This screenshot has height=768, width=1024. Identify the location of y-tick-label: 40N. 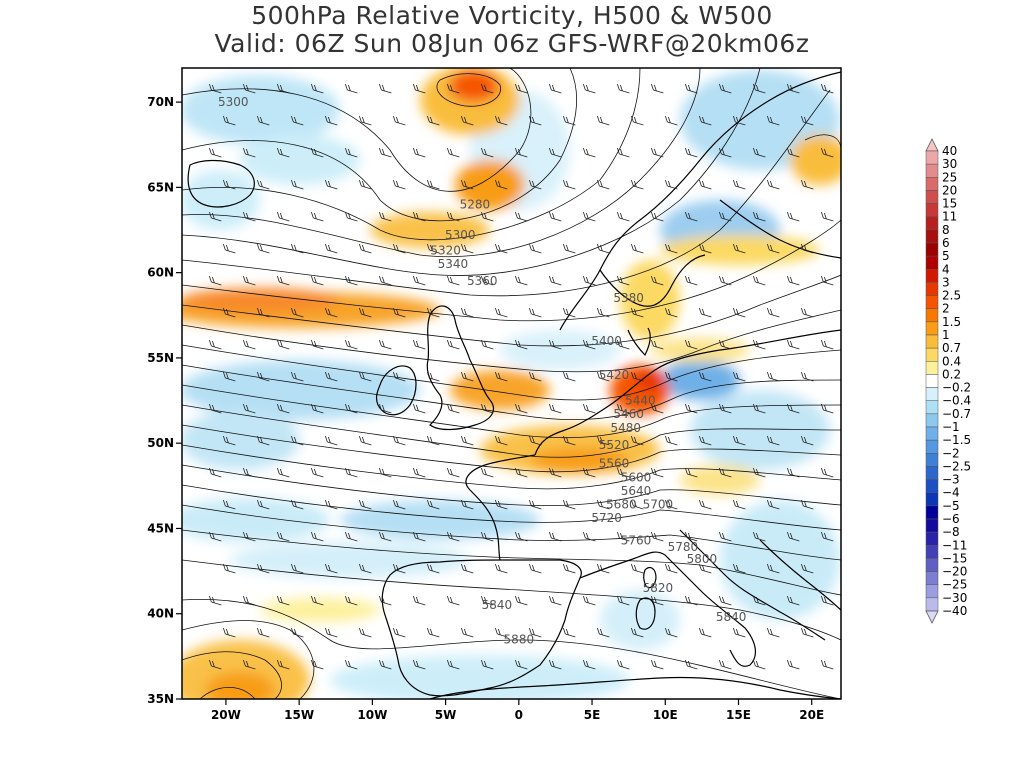
(160, 614).